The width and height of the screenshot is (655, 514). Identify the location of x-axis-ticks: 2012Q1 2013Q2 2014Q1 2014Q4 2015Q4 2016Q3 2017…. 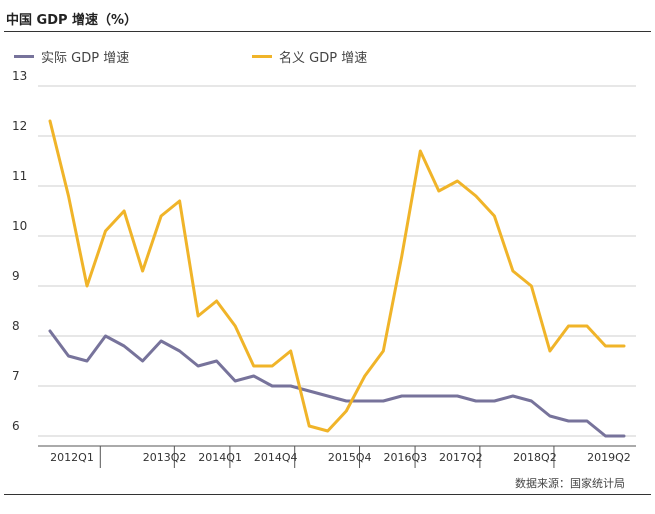
(340, 457).